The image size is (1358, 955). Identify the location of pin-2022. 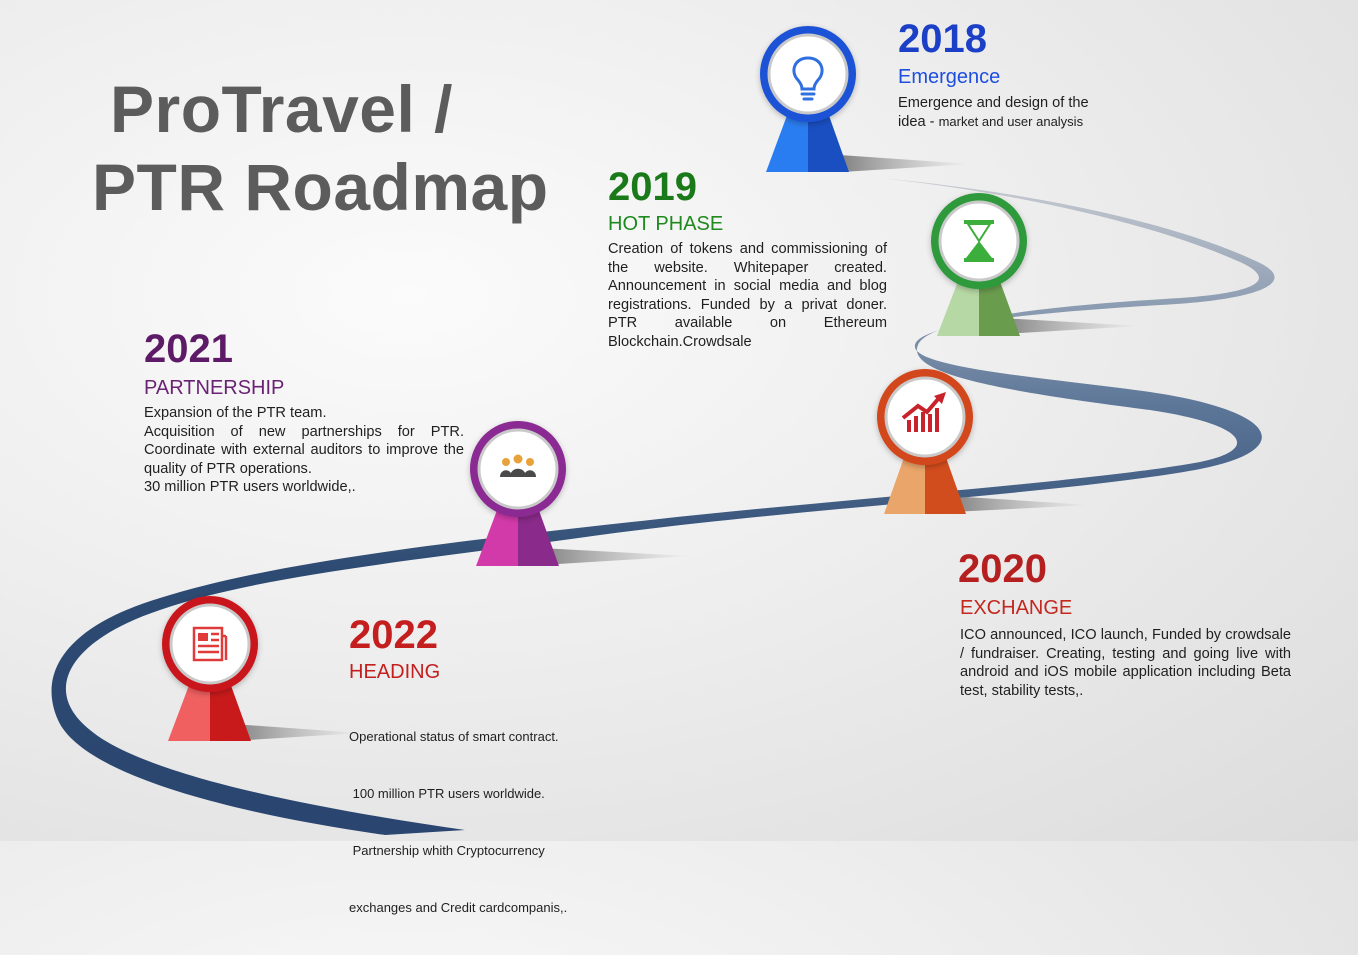
(210, 668).